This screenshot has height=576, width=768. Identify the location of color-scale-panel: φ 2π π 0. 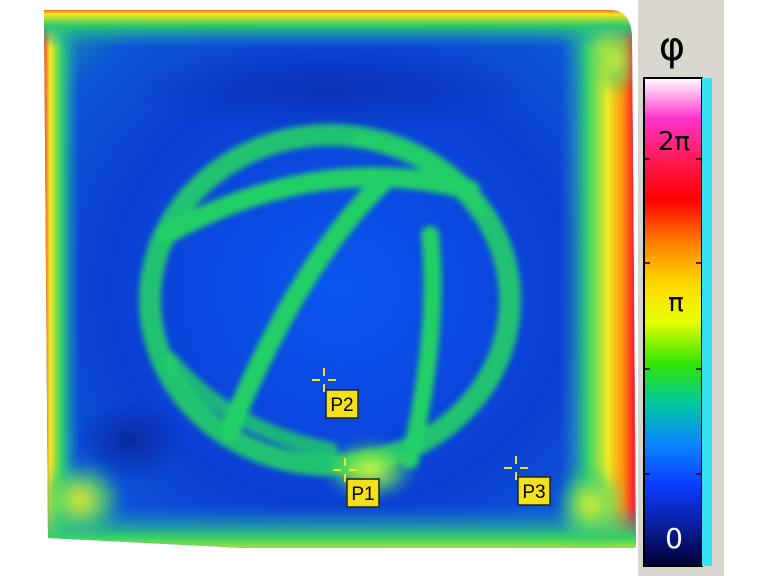
(681, 288).